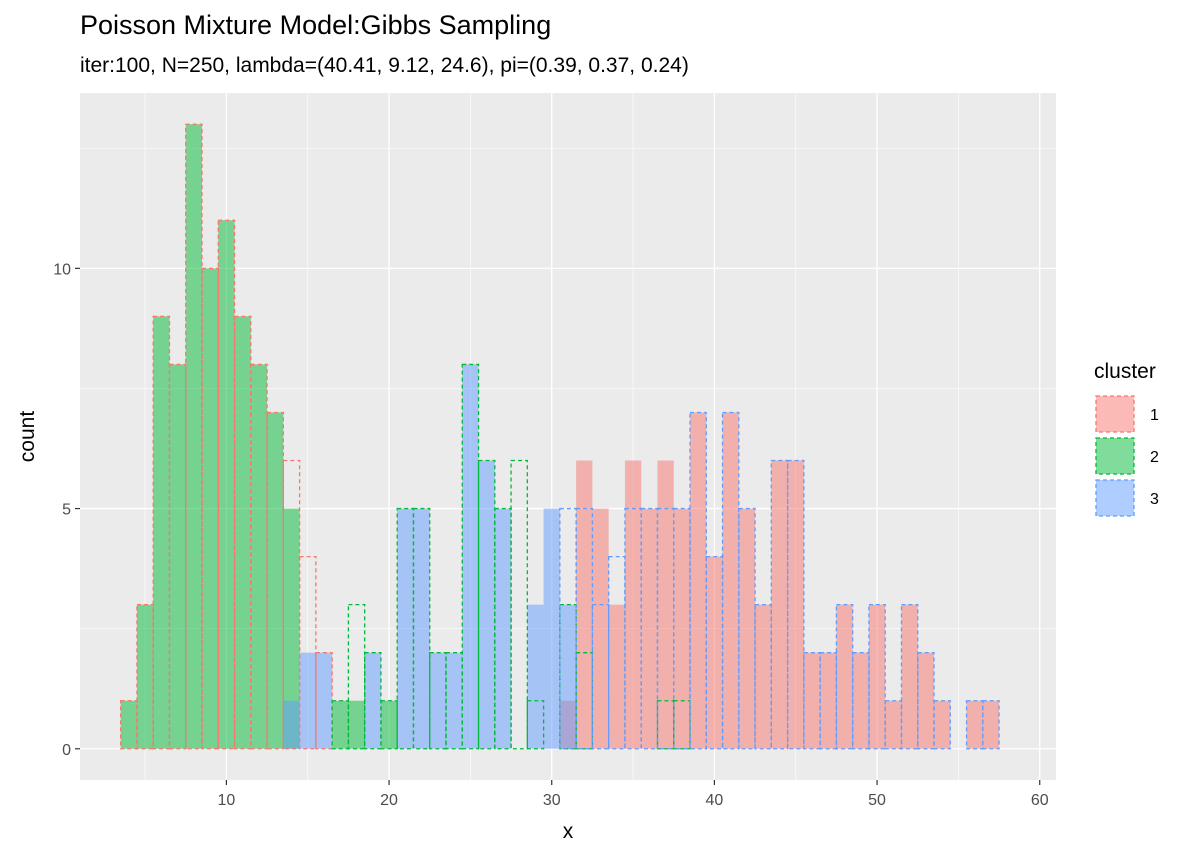 This screenshot has height=857, width=1200. What do you see at coordinates (715, 800) in the screenshot?
I see `x-tick-label: 40` at bounding box center [715, 800].